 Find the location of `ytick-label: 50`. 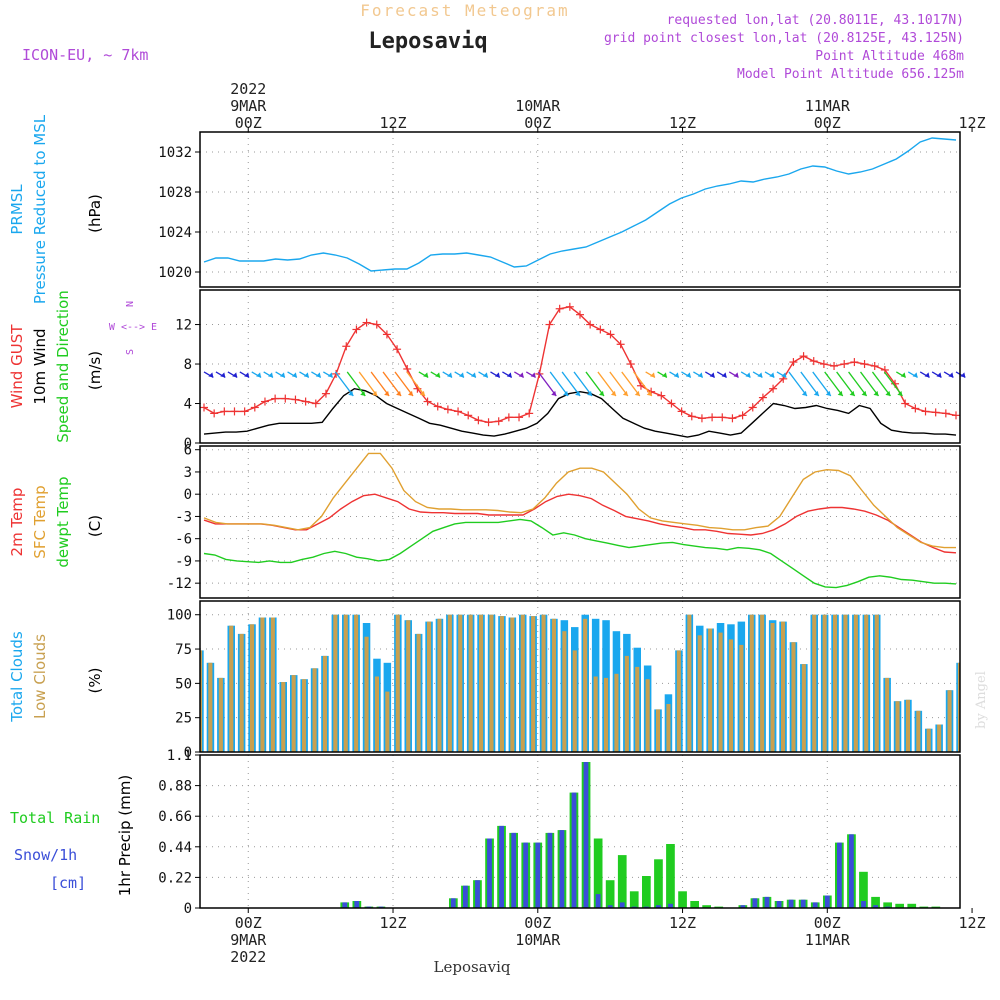

ytick-label: 50 is located at coordinates (183, 684).